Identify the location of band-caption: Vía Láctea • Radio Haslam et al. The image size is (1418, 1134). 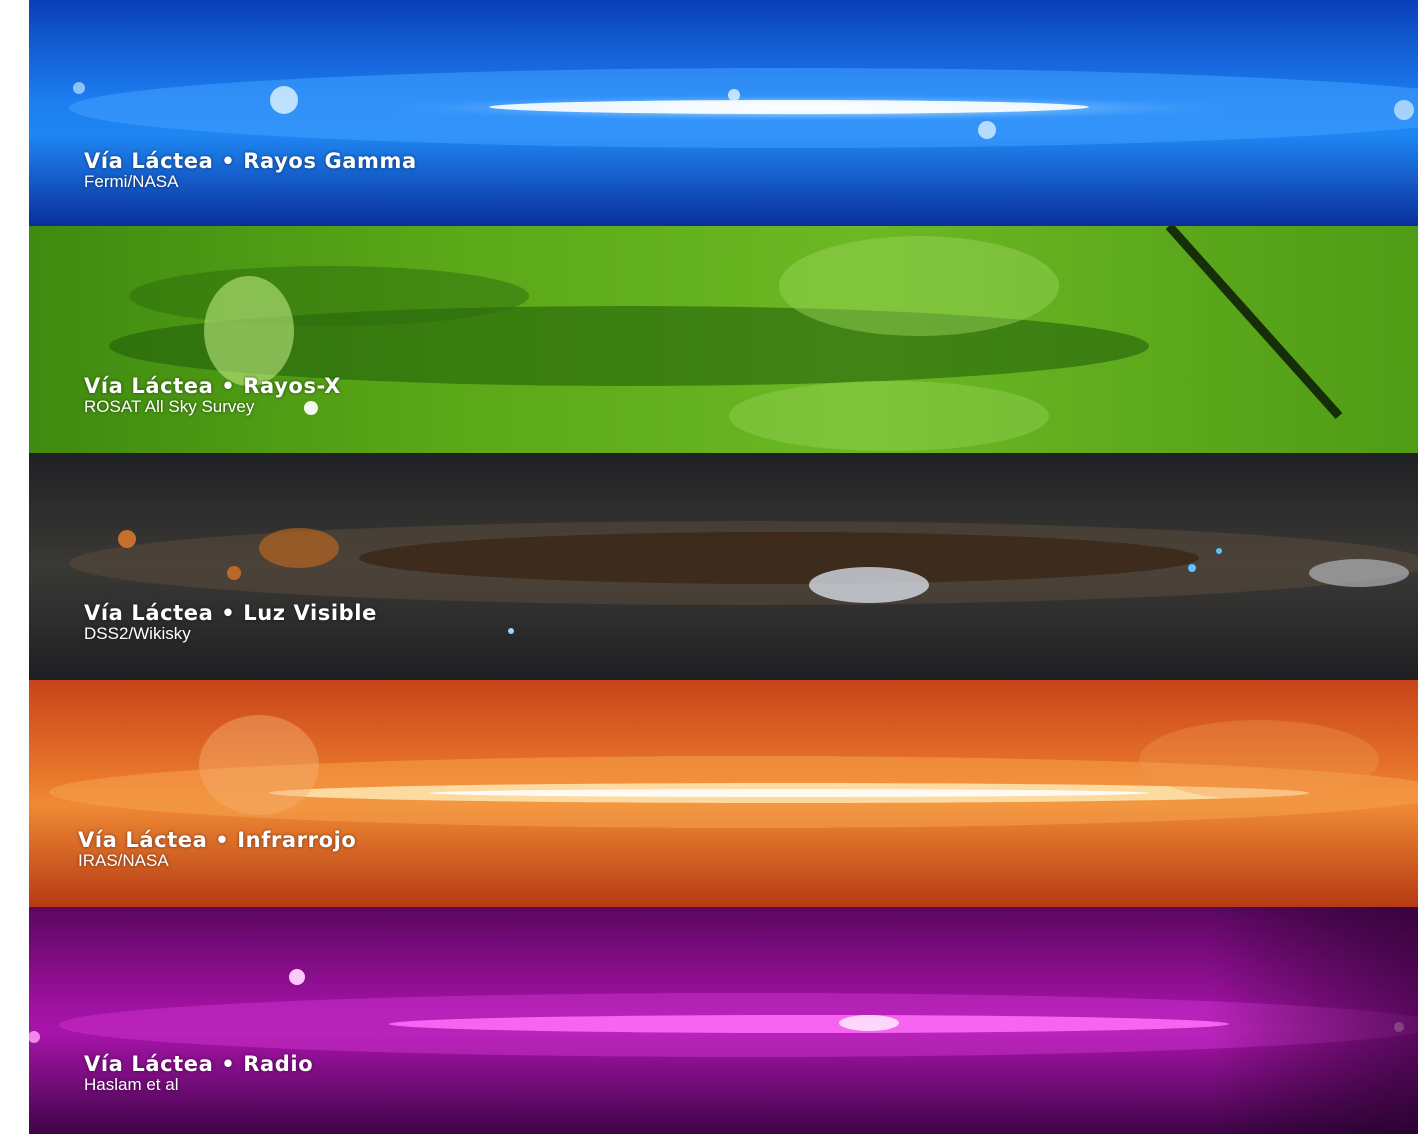
(198, 1073).